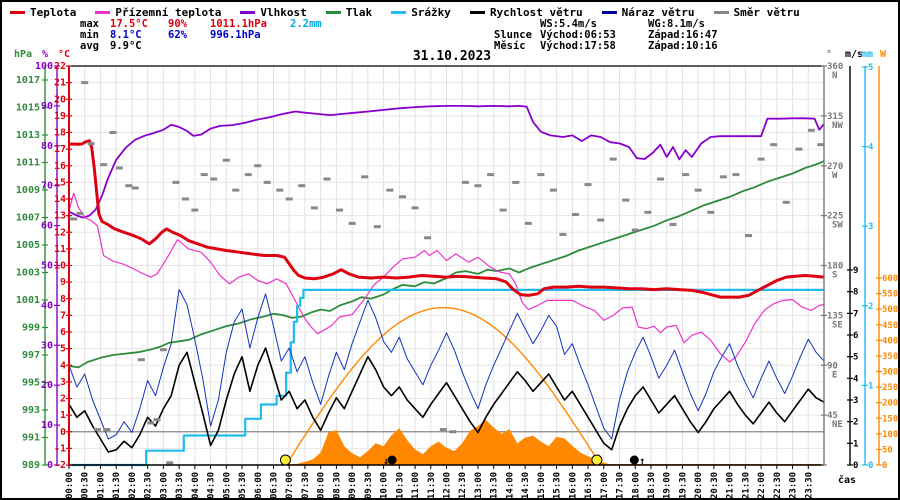 Image resolution: width=900 pixels, height=500 pixels. What do you see at coordinates (45, 54) in the screenshot?
I see `humidity-axis-title: %` at bounding box center [45, 54].